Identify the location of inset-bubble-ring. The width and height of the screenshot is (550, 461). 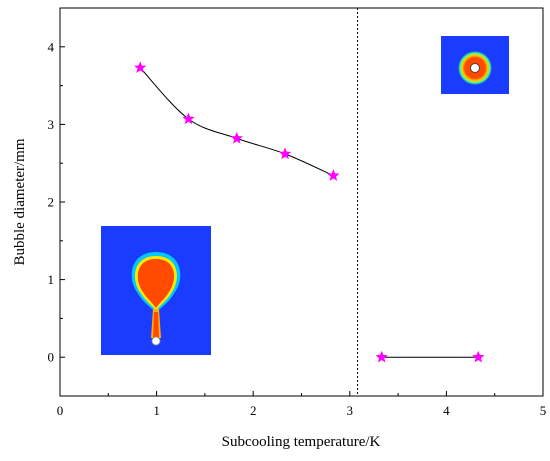
(475, 65).